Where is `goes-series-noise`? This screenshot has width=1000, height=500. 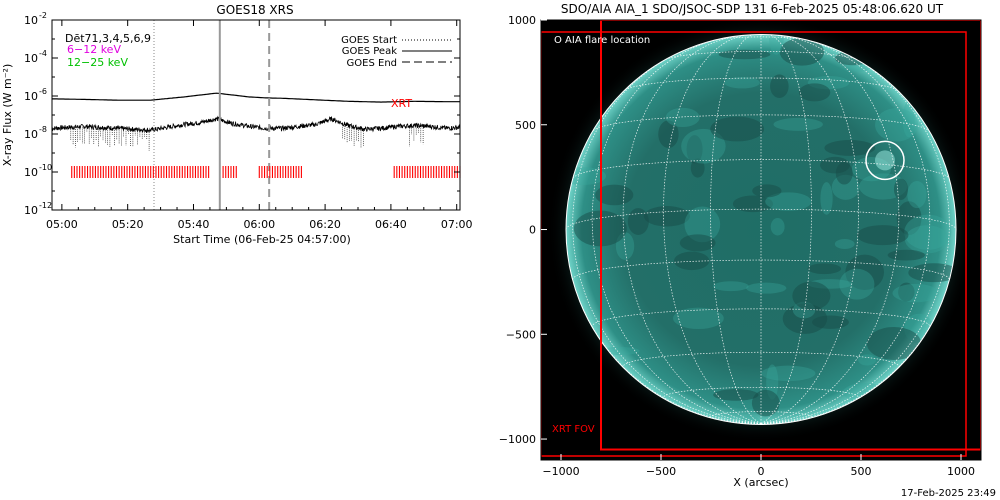
goes-series-noise is located at coordinates (247, 137).